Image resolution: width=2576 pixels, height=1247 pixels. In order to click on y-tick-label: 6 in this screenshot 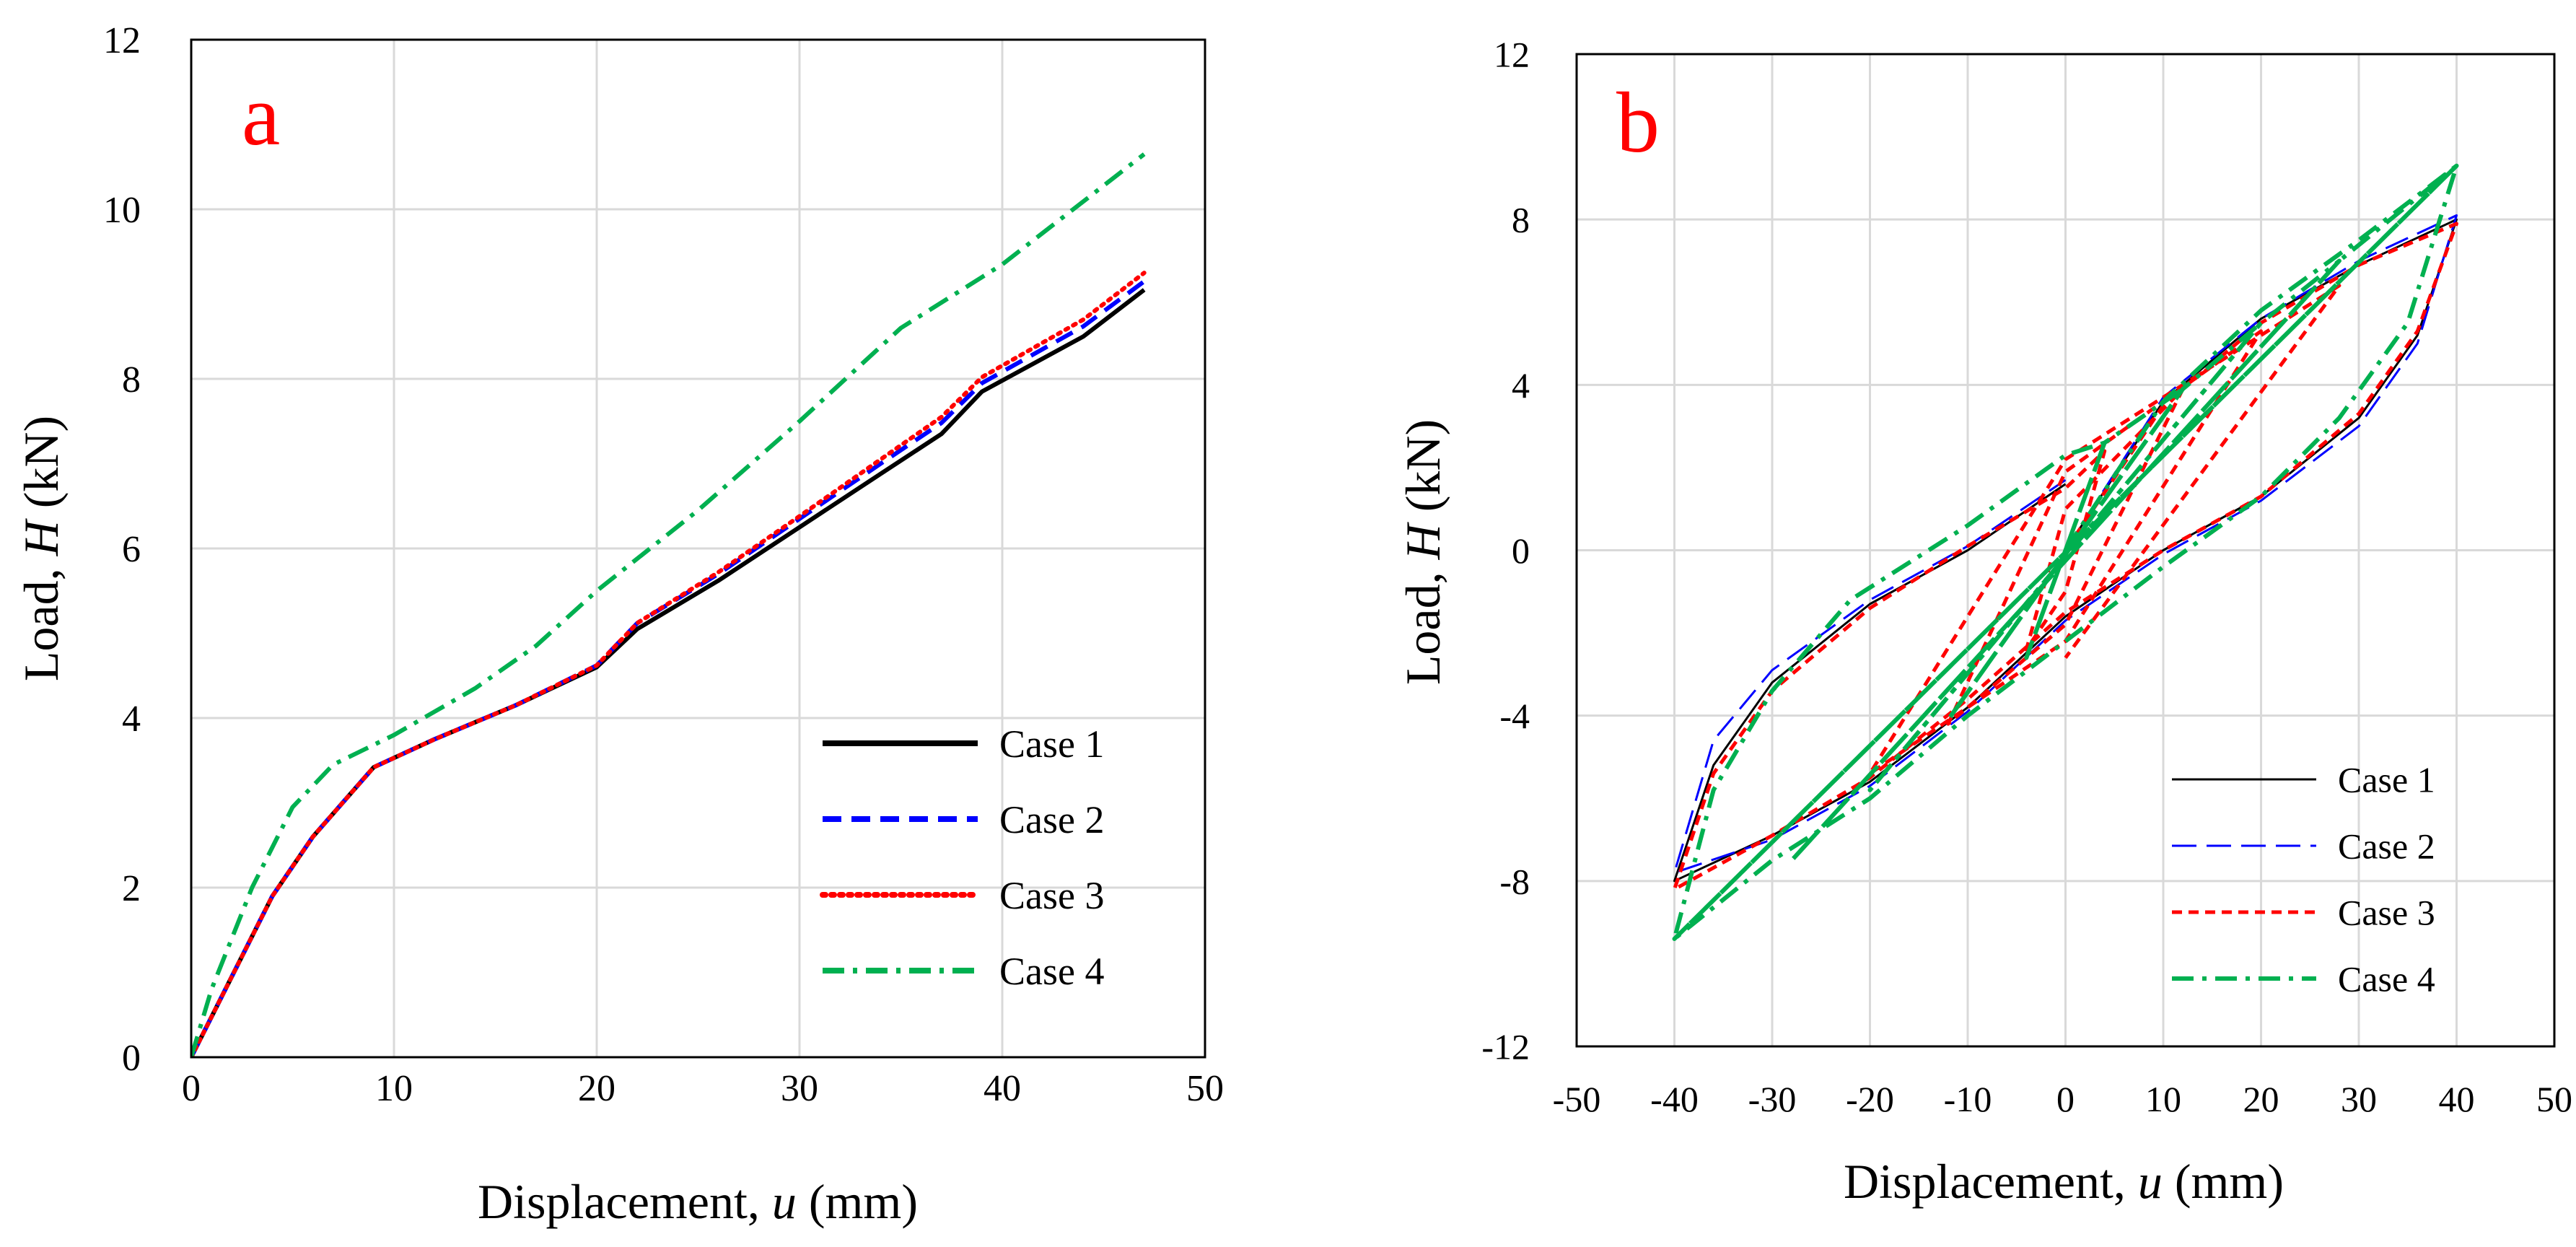, I will do `click(131, 549)`.